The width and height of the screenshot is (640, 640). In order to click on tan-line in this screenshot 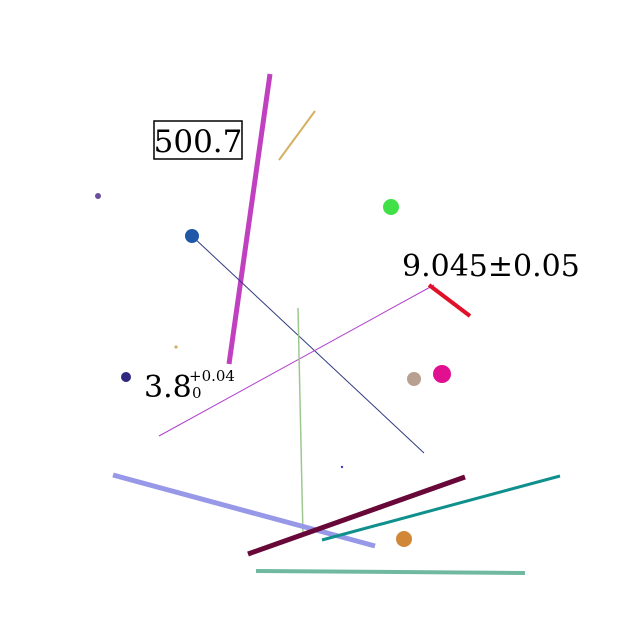, I will do `click(297, 135)`.